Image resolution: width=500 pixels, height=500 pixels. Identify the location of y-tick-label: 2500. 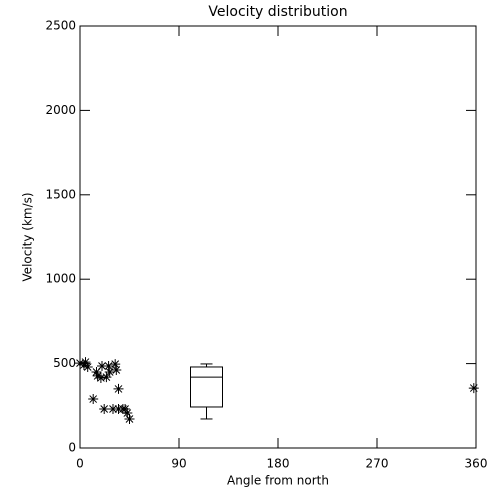
(60, 26).